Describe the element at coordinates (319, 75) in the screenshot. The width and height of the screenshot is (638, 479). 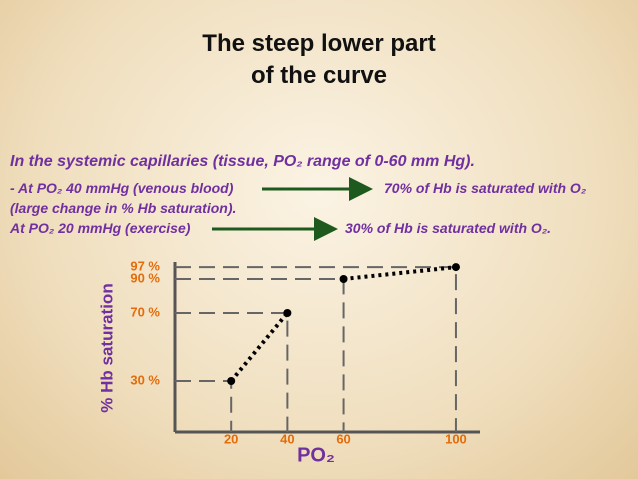
I see `title-line: of the curve` at that location.